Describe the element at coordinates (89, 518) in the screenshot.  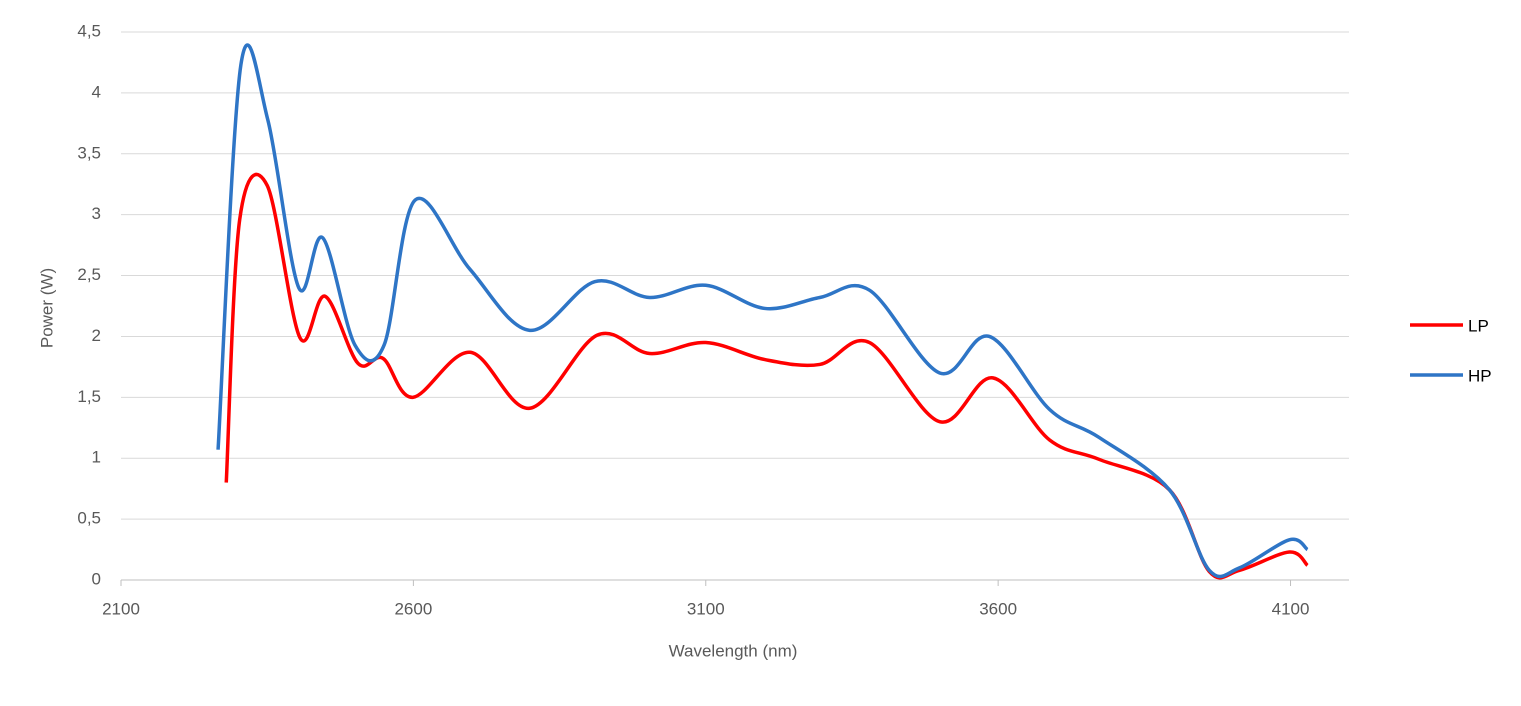
I see `y-tick-label: 0,5` at that location.